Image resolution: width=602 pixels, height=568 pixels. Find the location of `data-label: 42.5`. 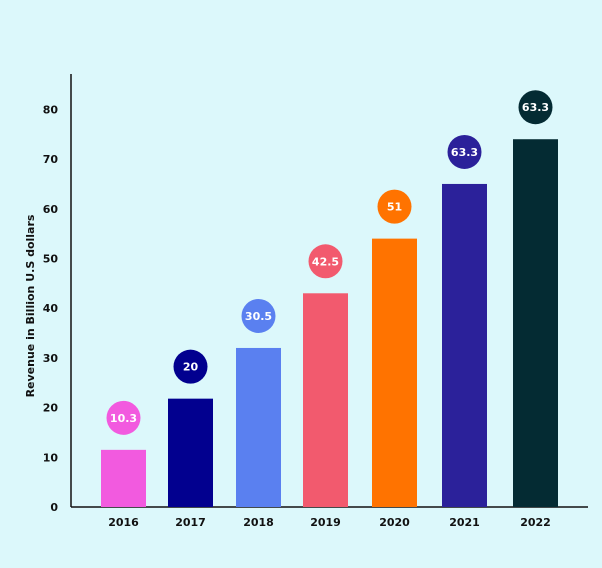

data-label: 42.5 is located at coordinates (325, 261).